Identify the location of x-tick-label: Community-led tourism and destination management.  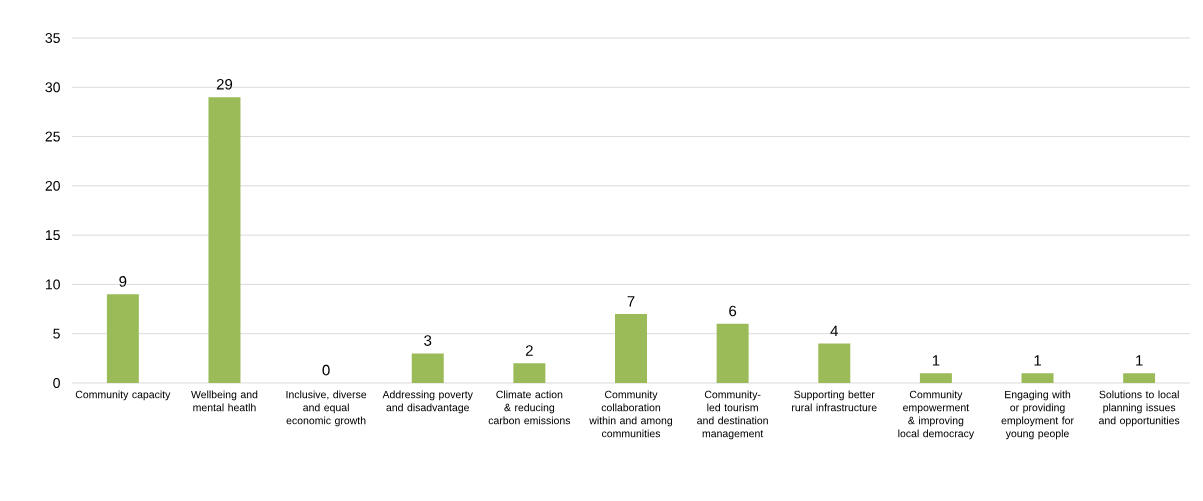
(732, 415).